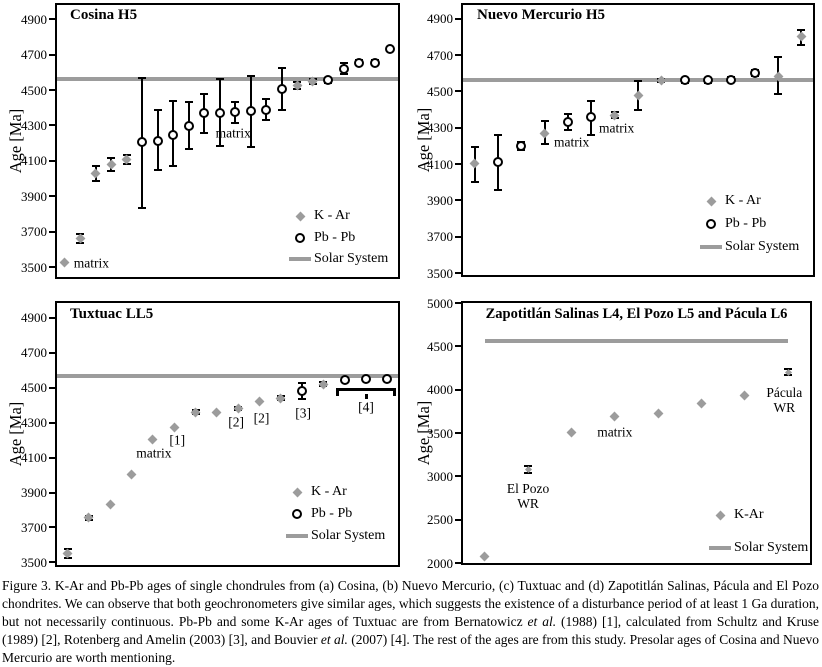 Image resolution: width=822 pixels, height=667 pixels. I want to click on legend-label: K-Ar, so click(749, 514).